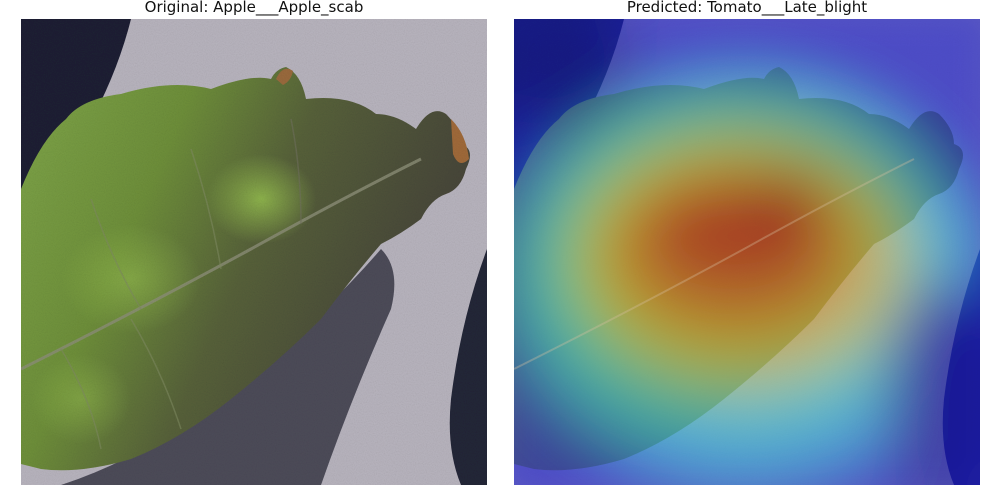 Image resolution: width=1000 pixels, height=500 pixels. What do you see at coordinates (254, 8) in the screenshot?
I see `original-image-title: Original: Apple___Apple_scab` at bounding box center [254, 8].